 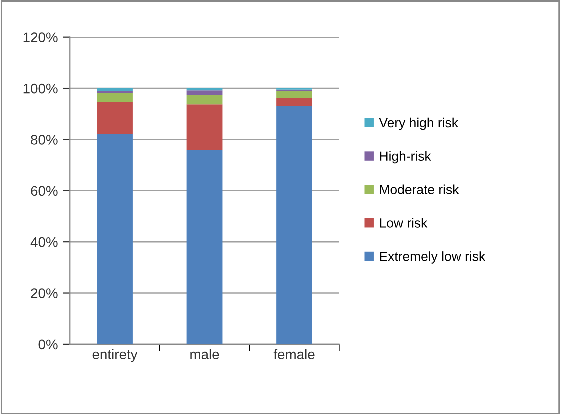 What do you see at coordinates (420, 189) in the screenshot?
I see `legend-label: Moderate risk` at bounding box center [420, 189].